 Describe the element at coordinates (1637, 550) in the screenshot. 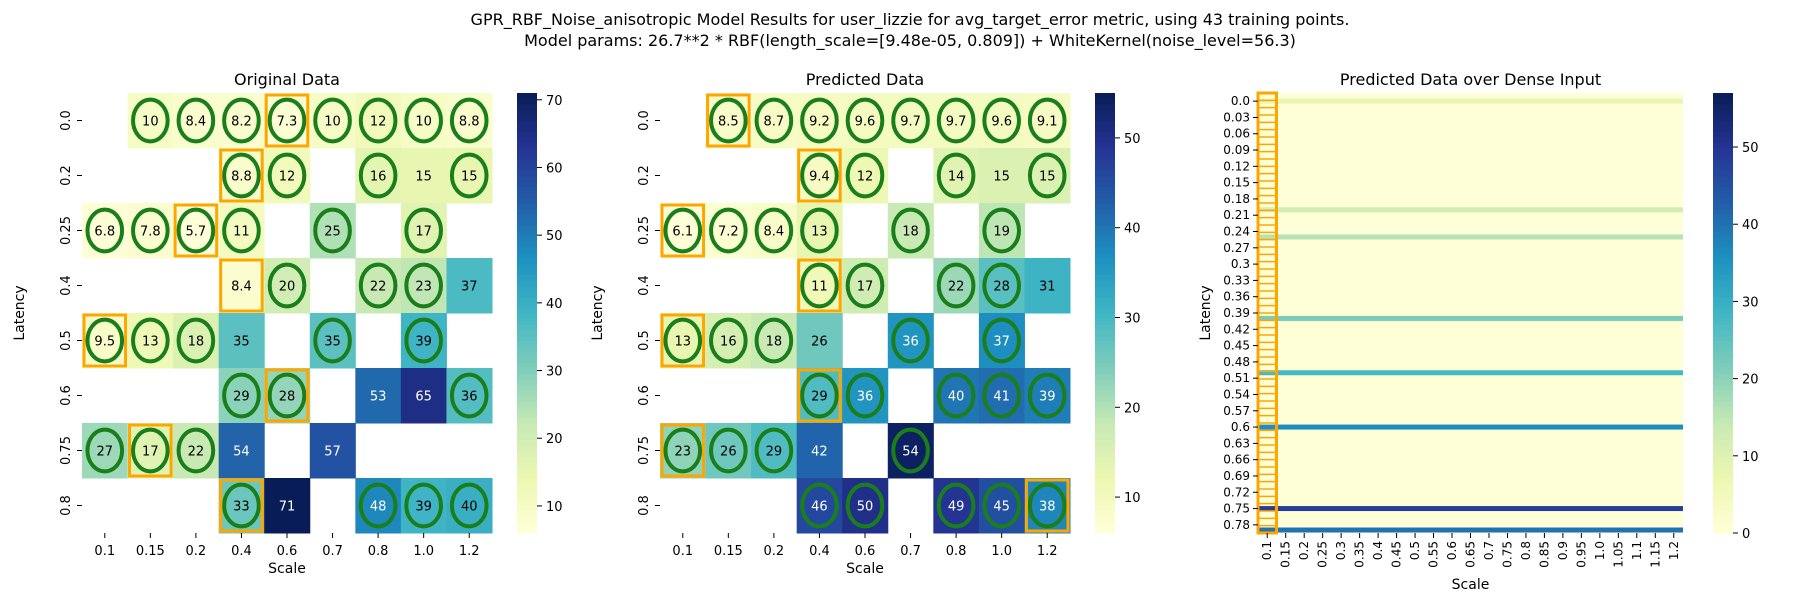

I see `x-tick-label: 1.1` at that location.